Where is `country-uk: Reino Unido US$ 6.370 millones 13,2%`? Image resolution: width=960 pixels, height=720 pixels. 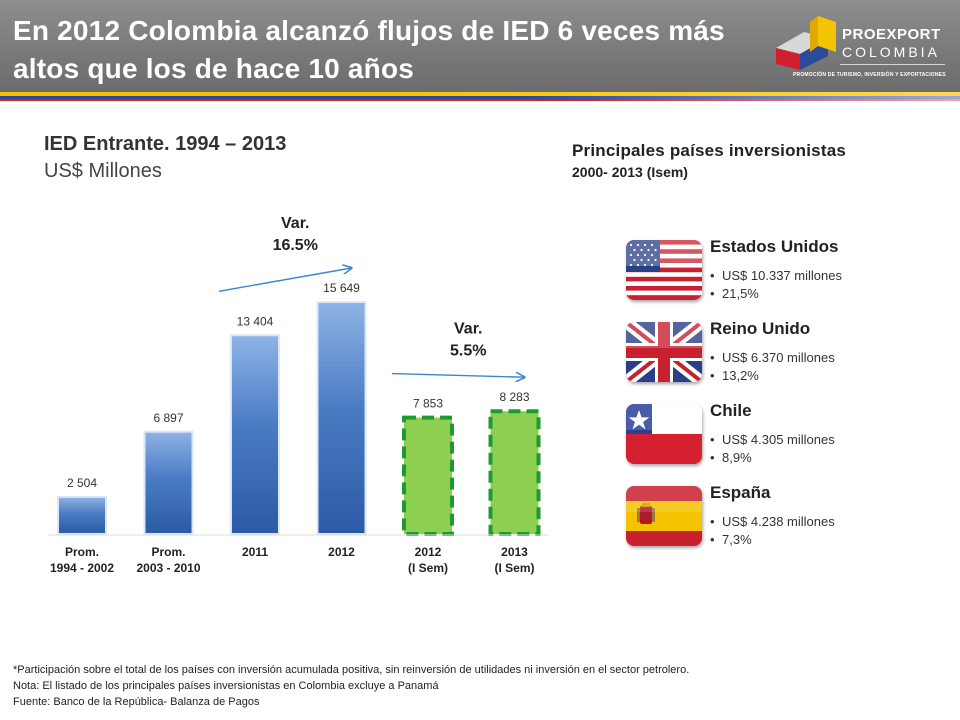 country-uk: Reino Unido US$ 6.370 millones 13,2% is located at coordinates (786, 352).